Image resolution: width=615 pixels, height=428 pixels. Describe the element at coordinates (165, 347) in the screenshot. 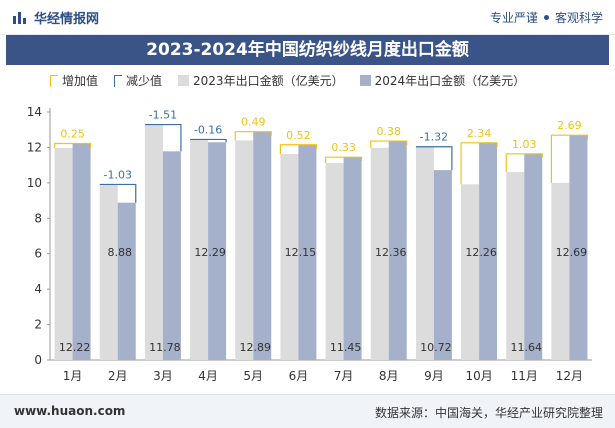

I see `value-label-2024: 11.78` at that location.